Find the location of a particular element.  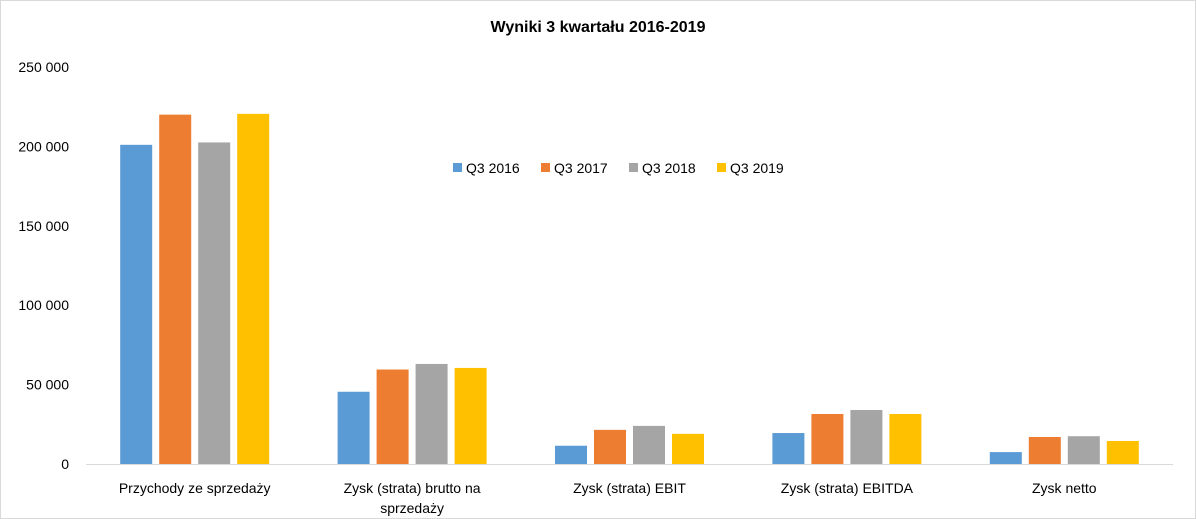

y-tick-label: 250 000 is located at coordinates (43, 67).